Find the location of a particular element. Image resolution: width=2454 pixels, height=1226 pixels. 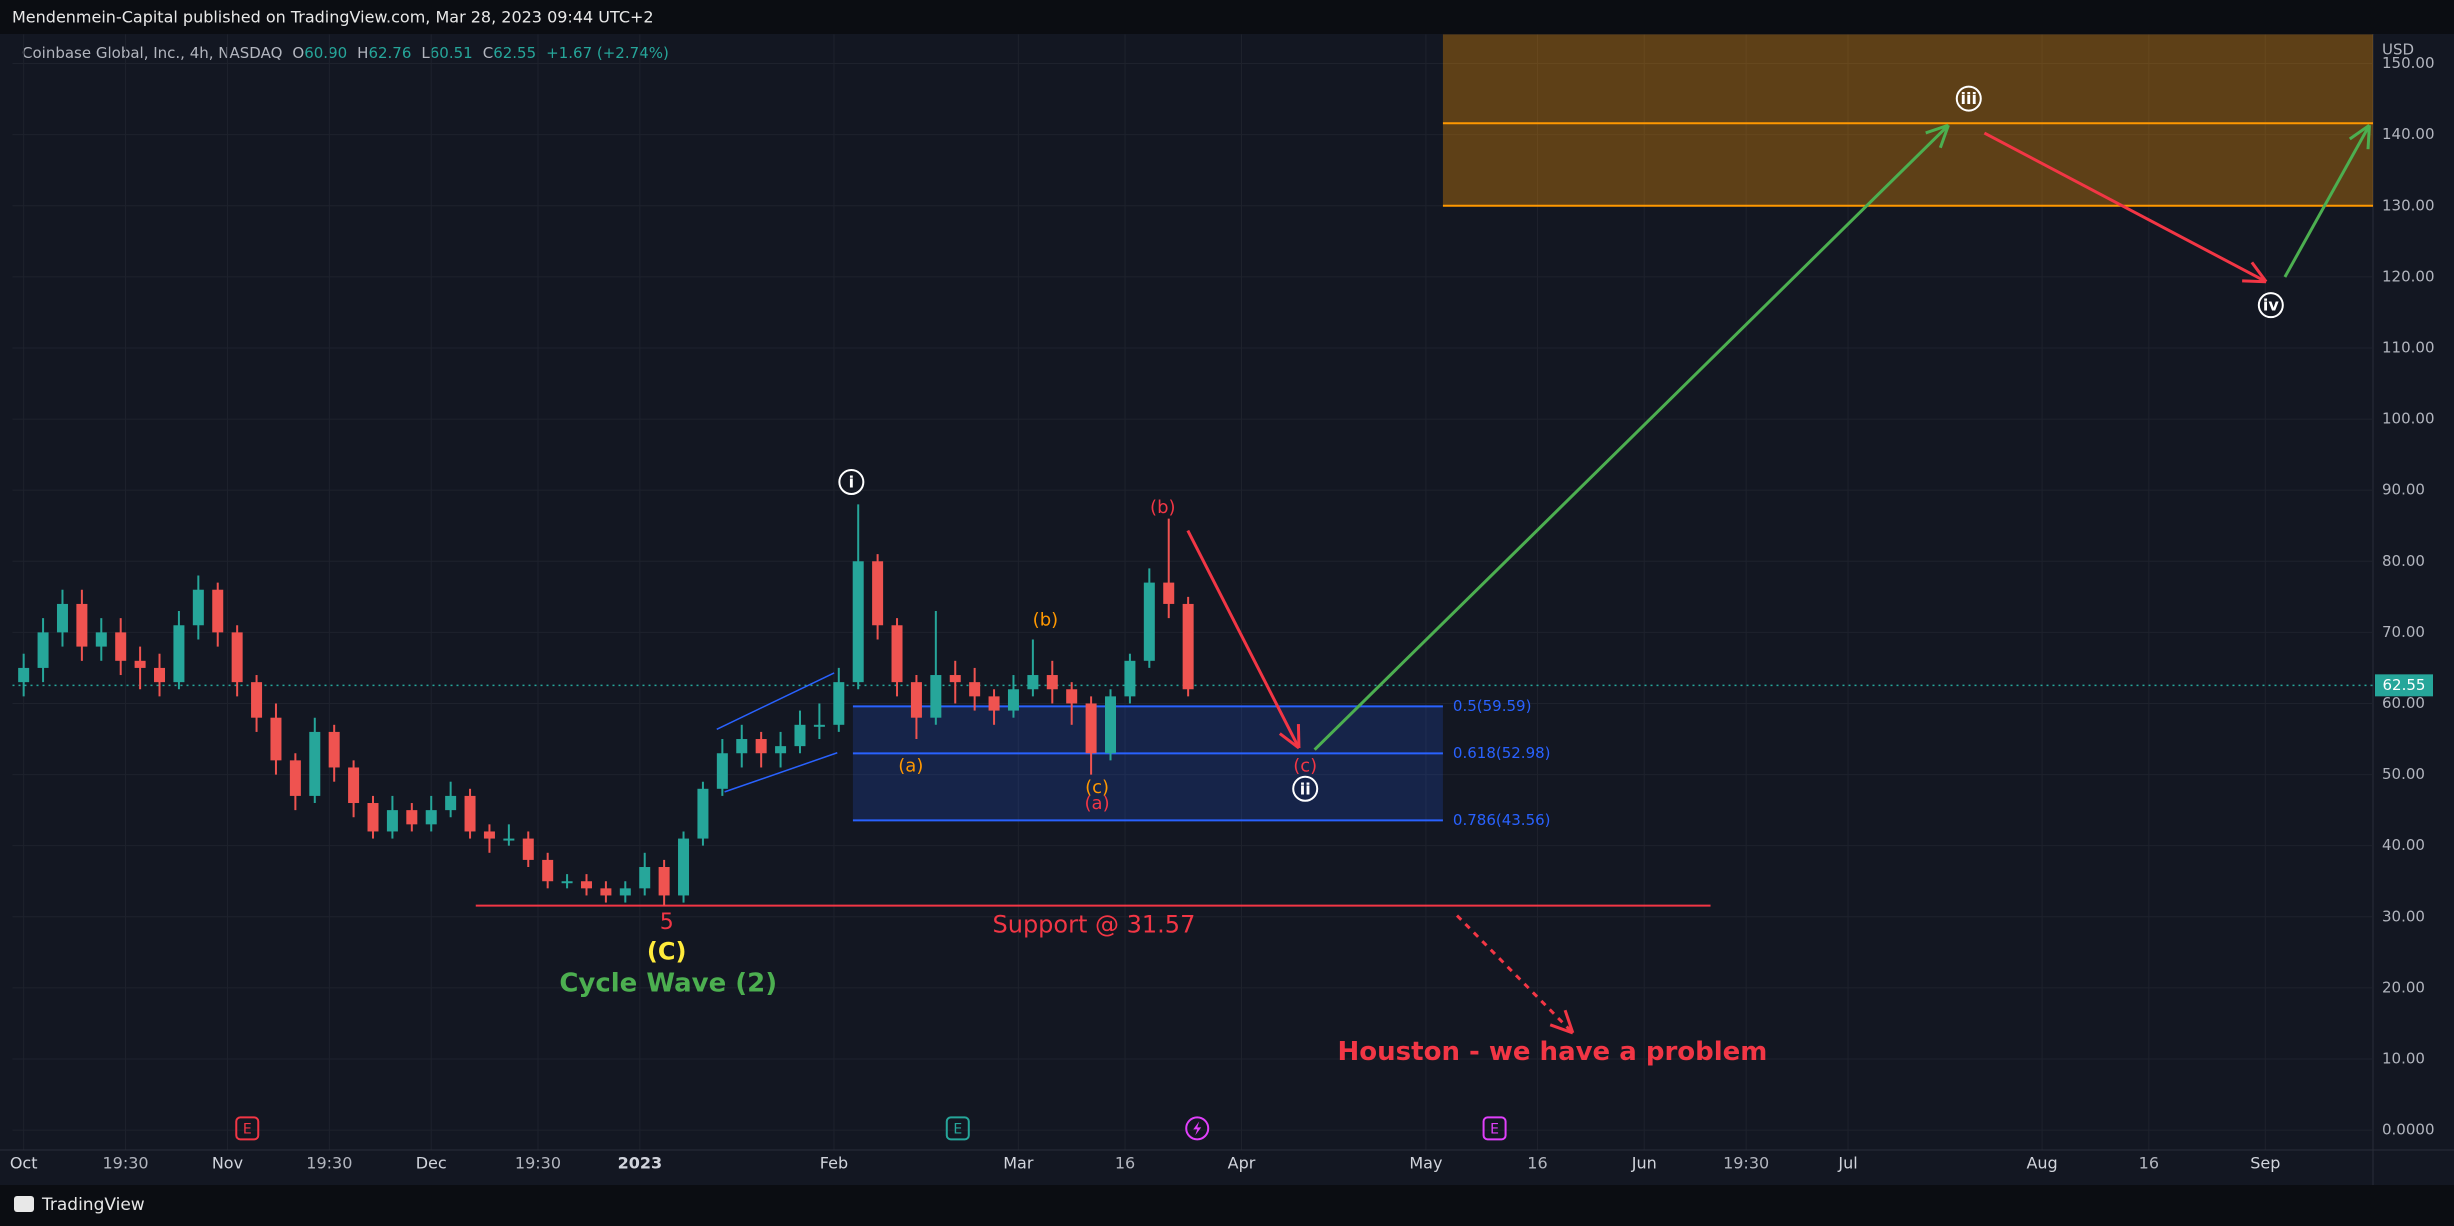

wave-label: 5 is located at coordinates (667, 922).